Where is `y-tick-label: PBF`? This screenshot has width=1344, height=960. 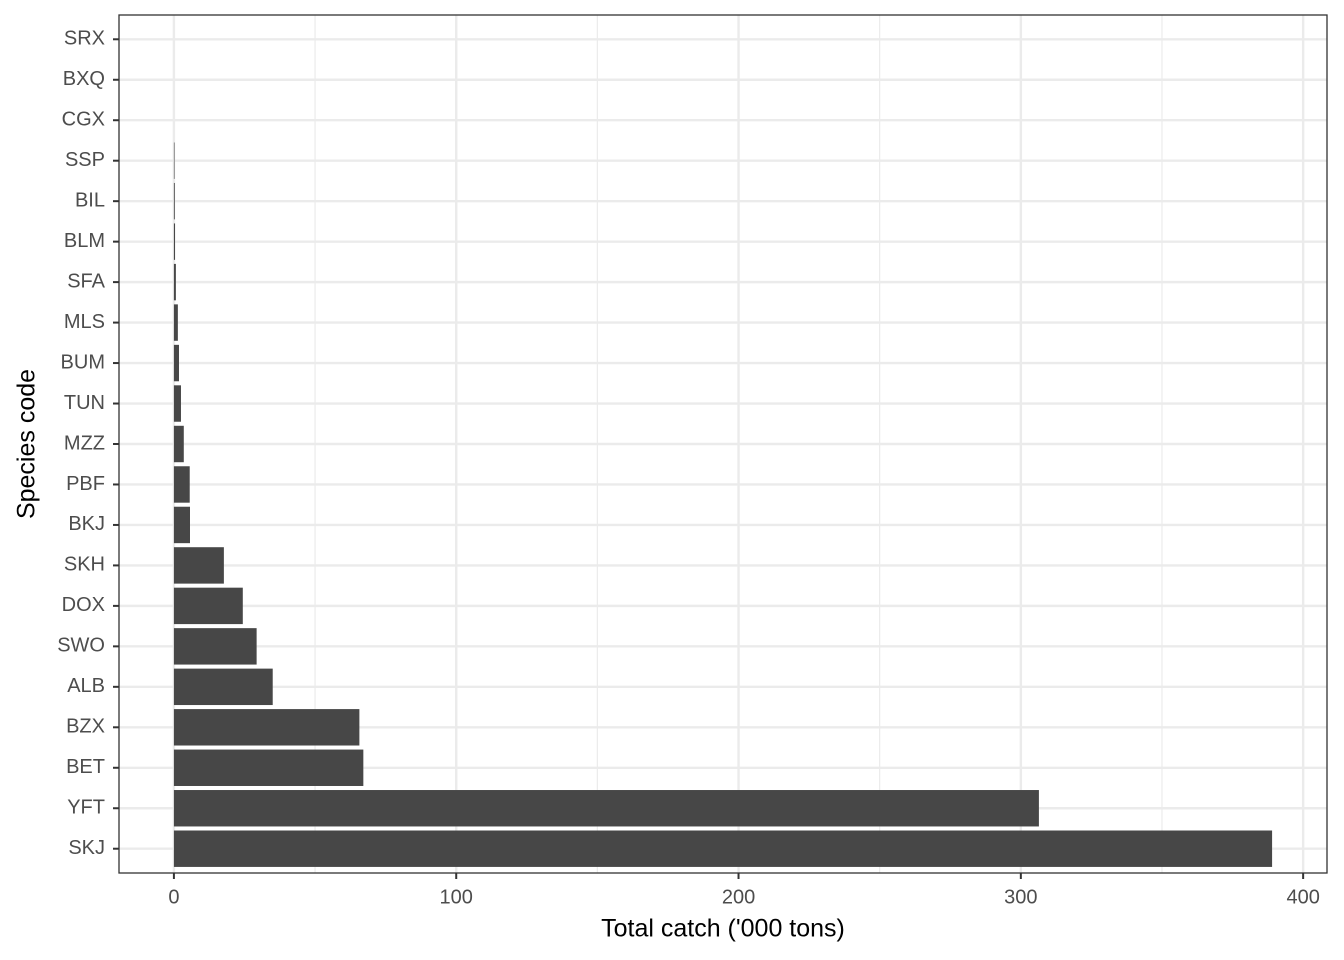 y-tick-label: PBF is located at coordinates (85, 484).